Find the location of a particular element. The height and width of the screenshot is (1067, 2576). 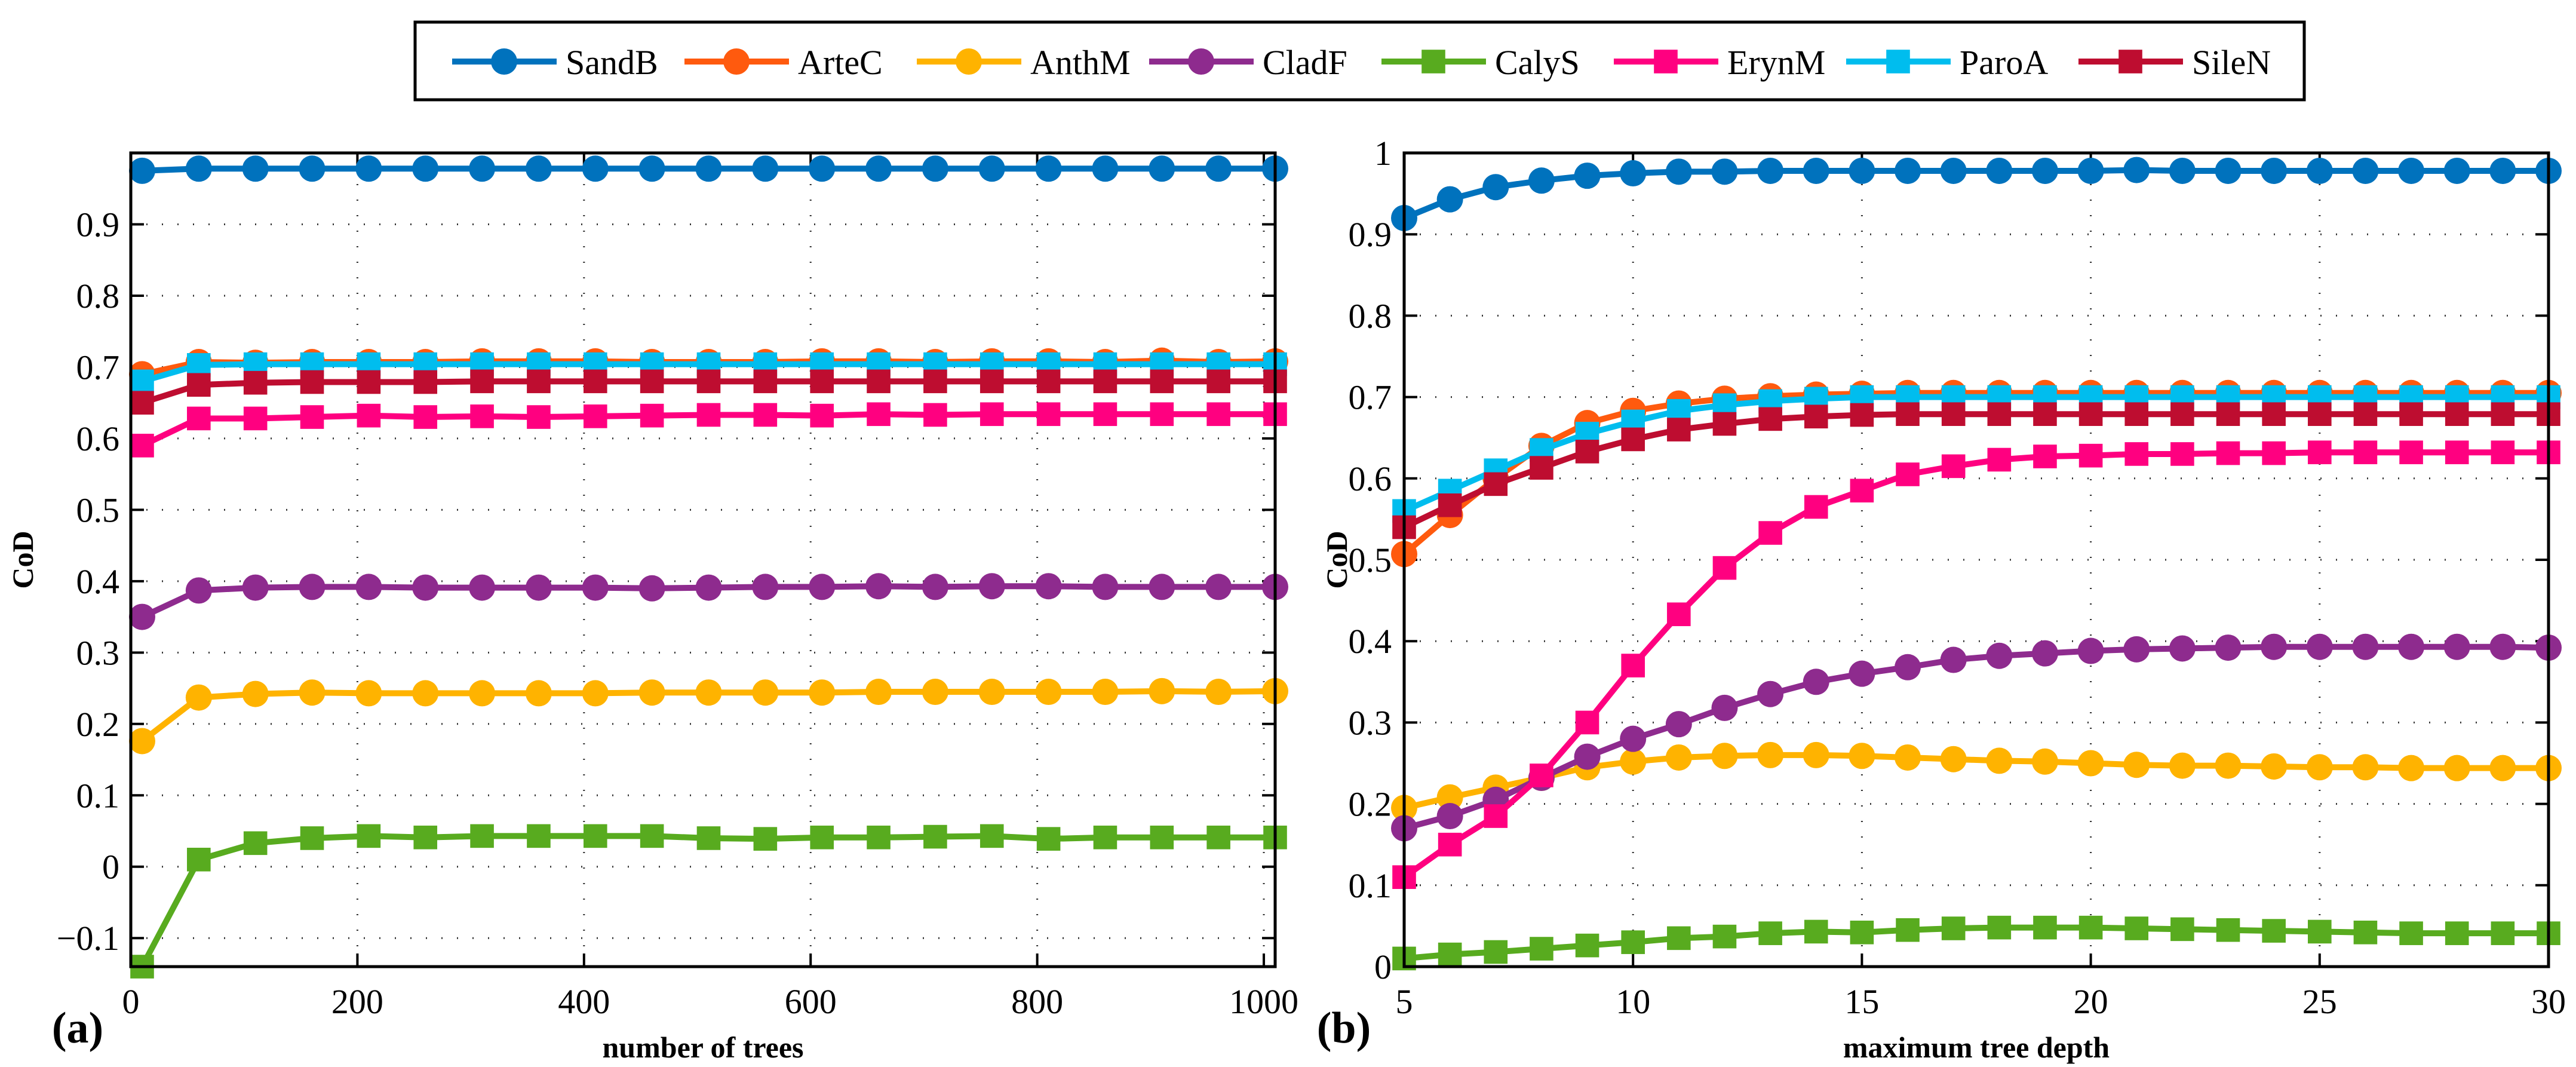

legend-label: ArteC is located at coordinates (840, 62).